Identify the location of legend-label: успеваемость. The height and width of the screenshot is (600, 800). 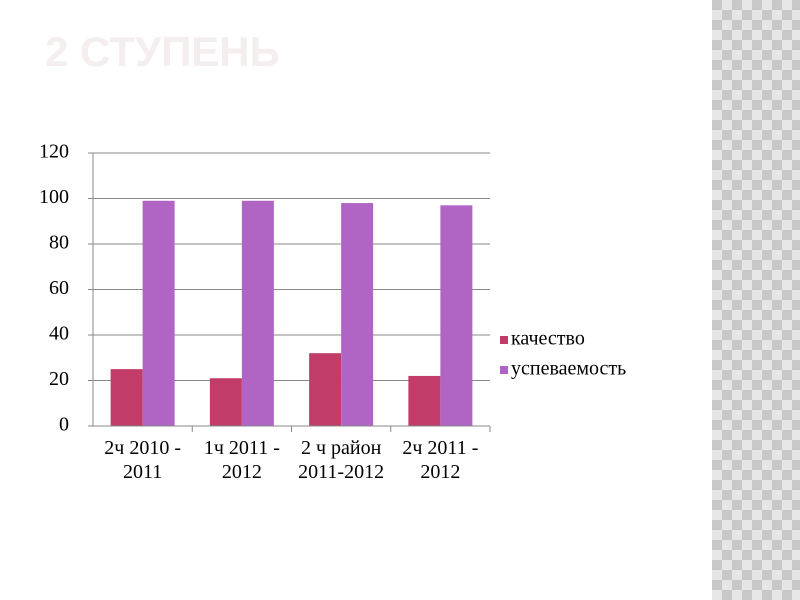
(568, 369).